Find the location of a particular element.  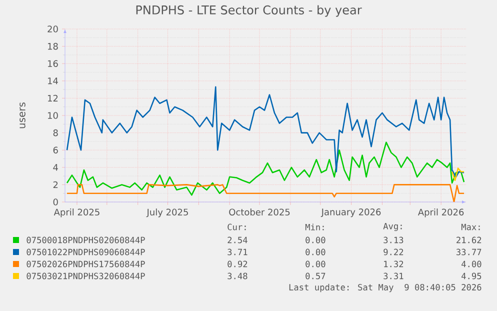

legend-label: 07502026PNDPHS17560844P is located at coordinates (85, 264).